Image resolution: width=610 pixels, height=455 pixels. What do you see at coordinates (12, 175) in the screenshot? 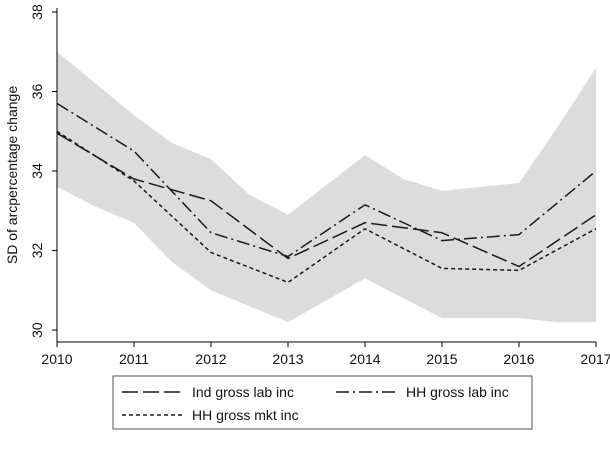
I see `y-axis-label: SD of arcpercentage change` at bounding box center [12, 175].